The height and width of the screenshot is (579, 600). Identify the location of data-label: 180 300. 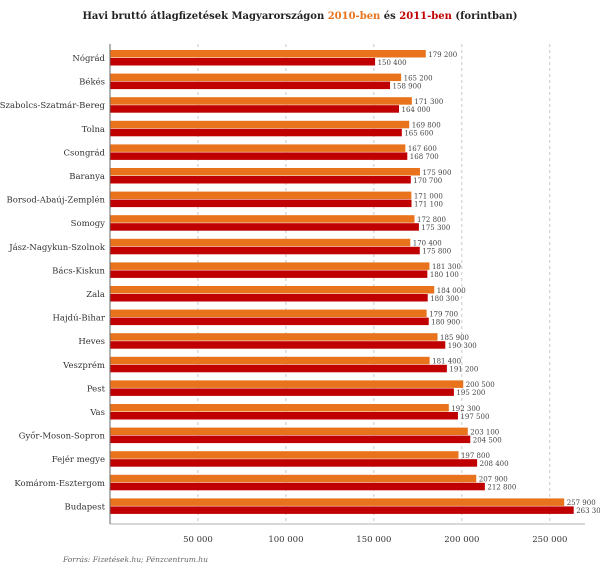
(444, 299).